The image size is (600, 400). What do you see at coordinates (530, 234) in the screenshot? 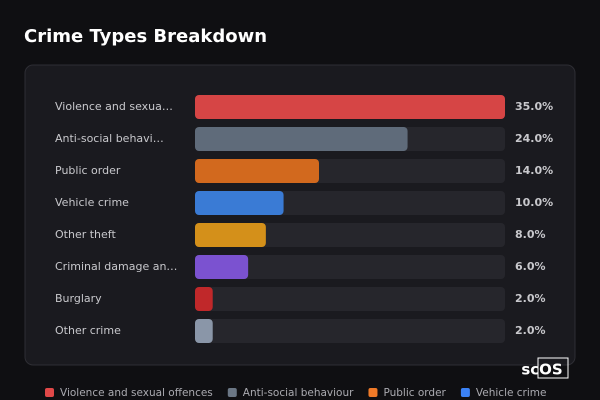
I see `value-label: 8.0%` at bounding box center [530, 234].